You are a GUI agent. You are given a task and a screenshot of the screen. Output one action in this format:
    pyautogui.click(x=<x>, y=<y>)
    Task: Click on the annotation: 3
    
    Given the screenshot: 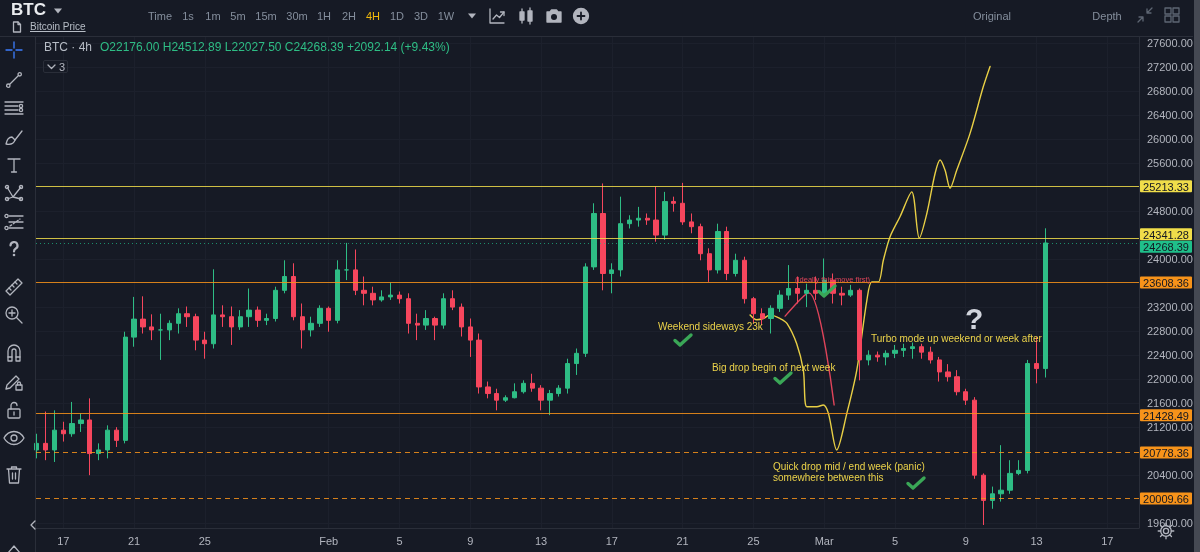 What is the action you would take?
    pyautogui.click(x=62, y=66)
    